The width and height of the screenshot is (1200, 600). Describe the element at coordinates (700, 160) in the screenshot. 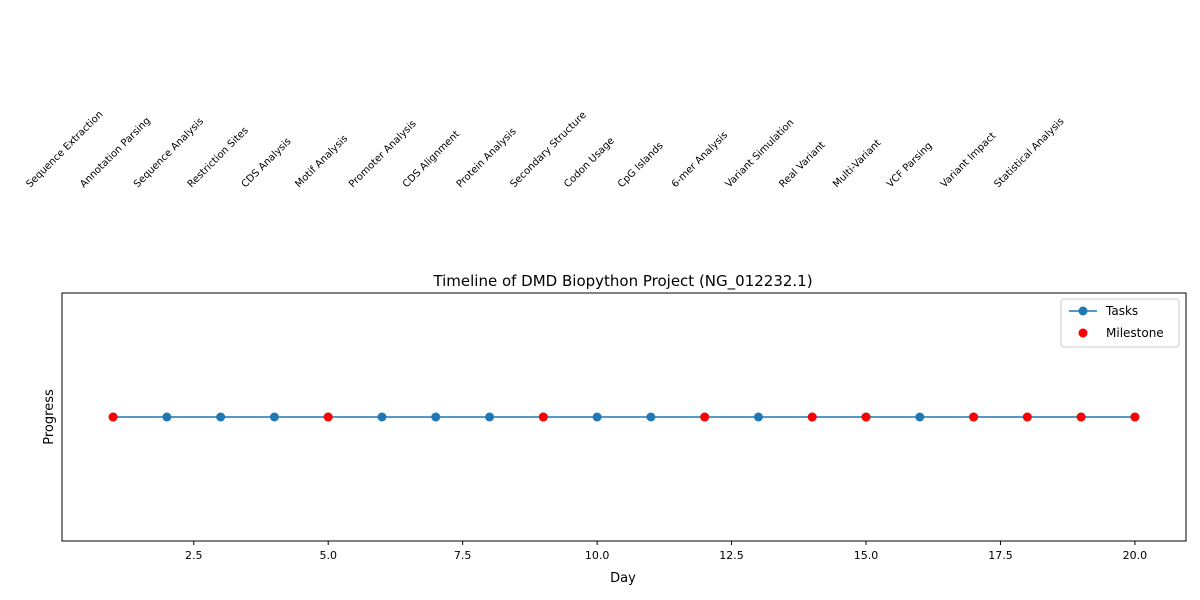

I see `task-annotation: 6-mer Analysis` at that location.